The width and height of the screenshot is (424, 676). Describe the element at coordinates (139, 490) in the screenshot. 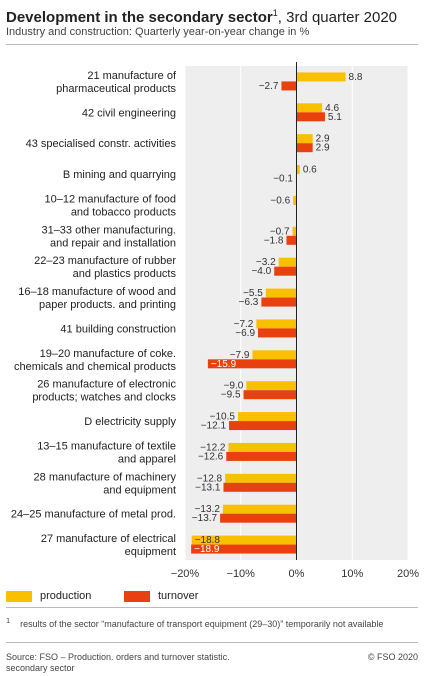

I see `category-label: and equipment` at that location.